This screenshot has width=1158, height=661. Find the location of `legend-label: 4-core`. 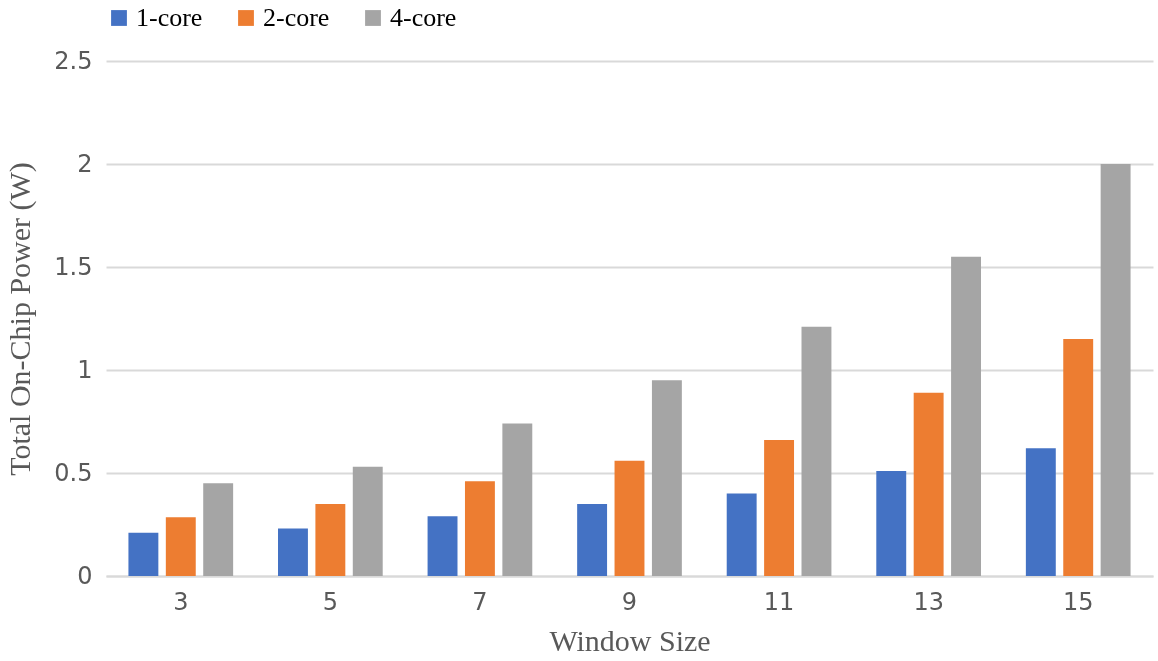

legend-label: 4-core is located at coordinates (423, 17).